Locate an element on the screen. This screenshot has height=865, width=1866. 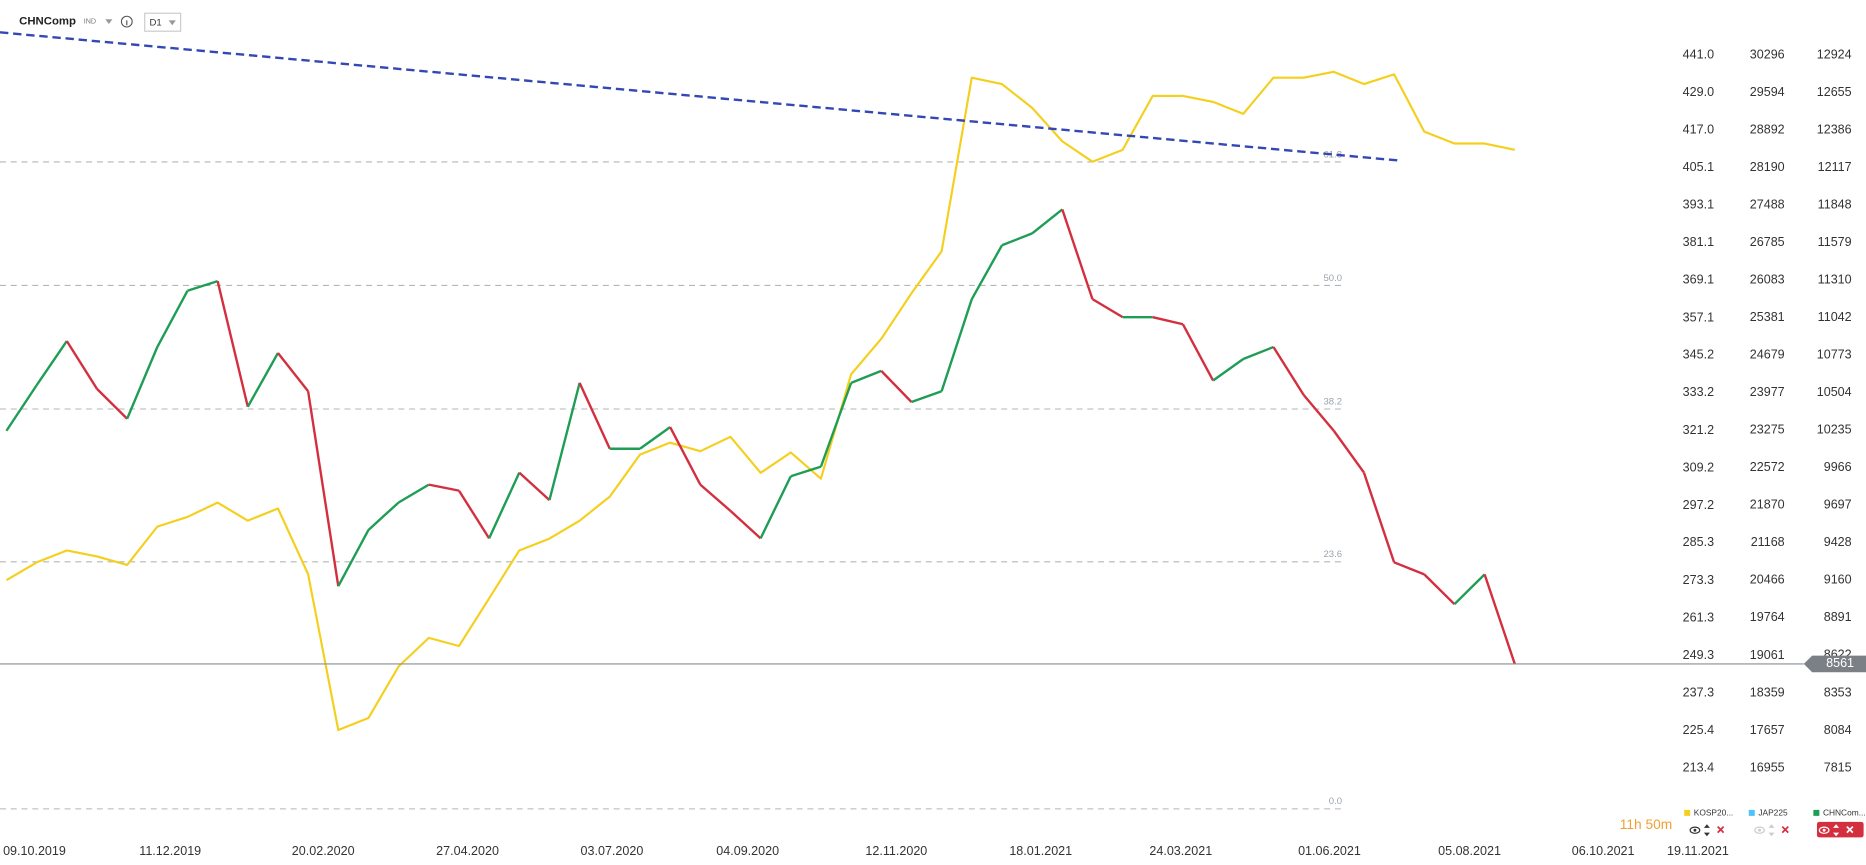
y-tick-label: 261.3 is located at coordinates (1698, 617).